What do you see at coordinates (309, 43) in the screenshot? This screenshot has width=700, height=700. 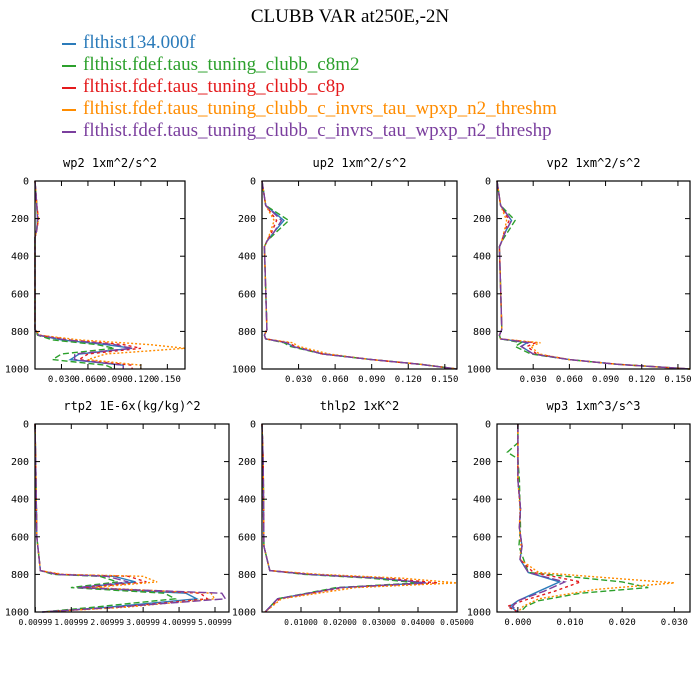 I see `legend-item: flthist134.000f` at bounding box center [309, 43].